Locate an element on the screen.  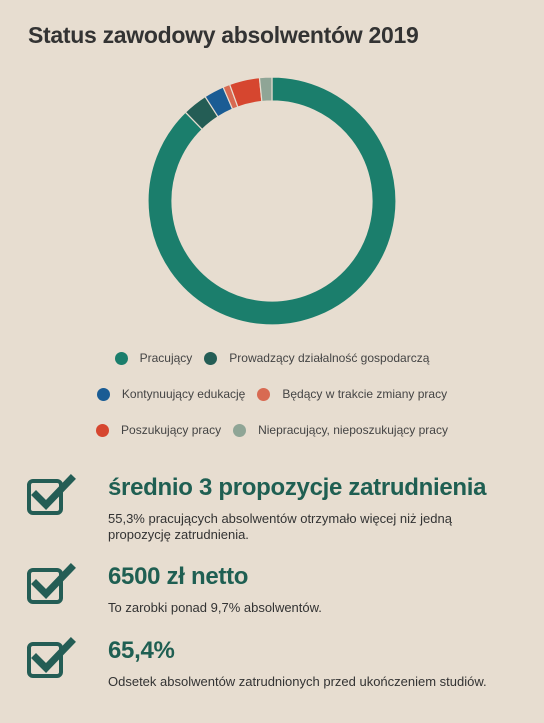
stat-heading: 65,4% is located at coordinates (141, 650).